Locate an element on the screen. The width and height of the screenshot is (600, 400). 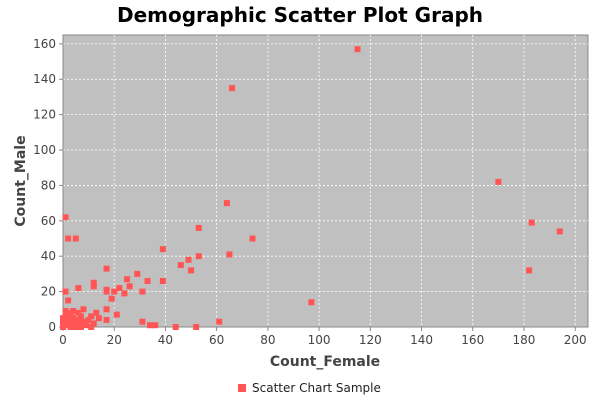
x-tick-label: 100 is located at coordinates (319, 340).